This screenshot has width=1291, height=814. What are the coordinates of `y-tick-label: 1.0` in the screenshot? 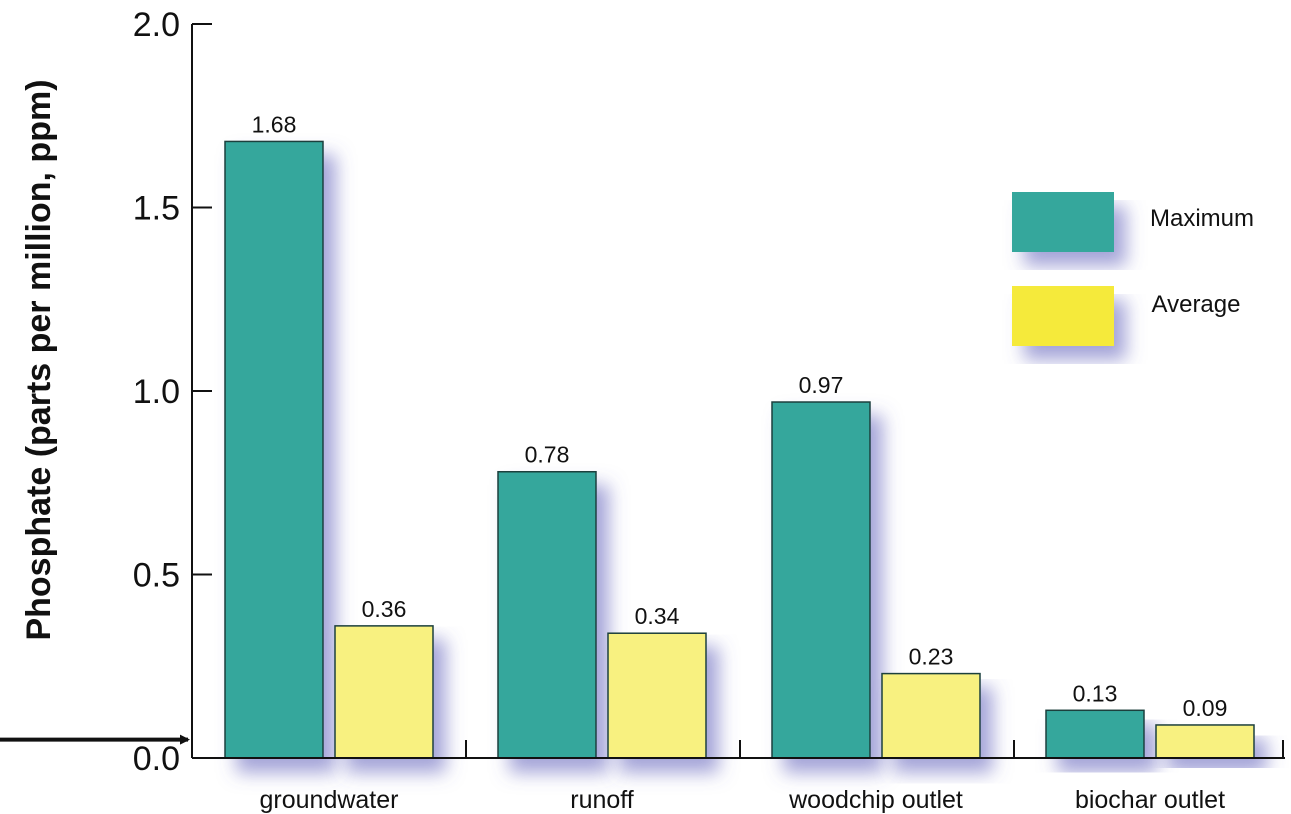 It's located at (156, 392).